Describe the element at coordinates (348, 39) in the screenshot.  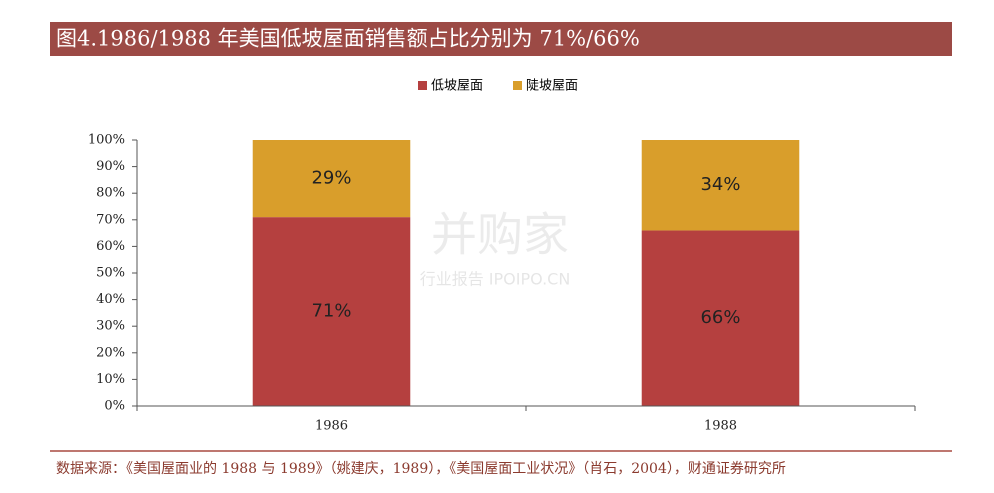
I see `chart-title: 图4.1986/1988 年美国低坡屋面销售额占比分别为 71%/66%` at that location.